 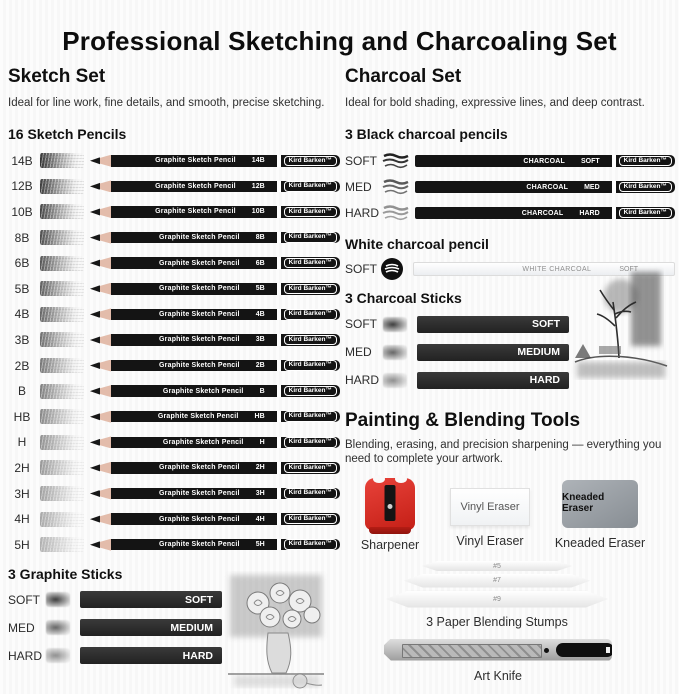 What do you see at coordinates (21, 391) in the screenshot?
I see `pencil-grade-label: B` at bounding box center [21, 391].